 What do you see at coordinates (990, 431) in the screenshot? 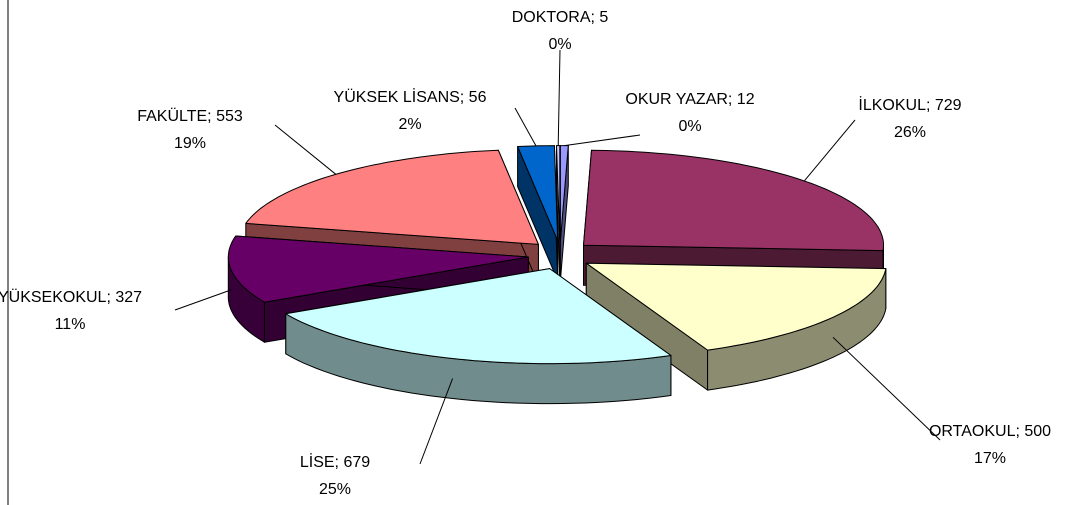
I see `slice-label: ORTAOKUL; 500` at bounding box center [990, 431].